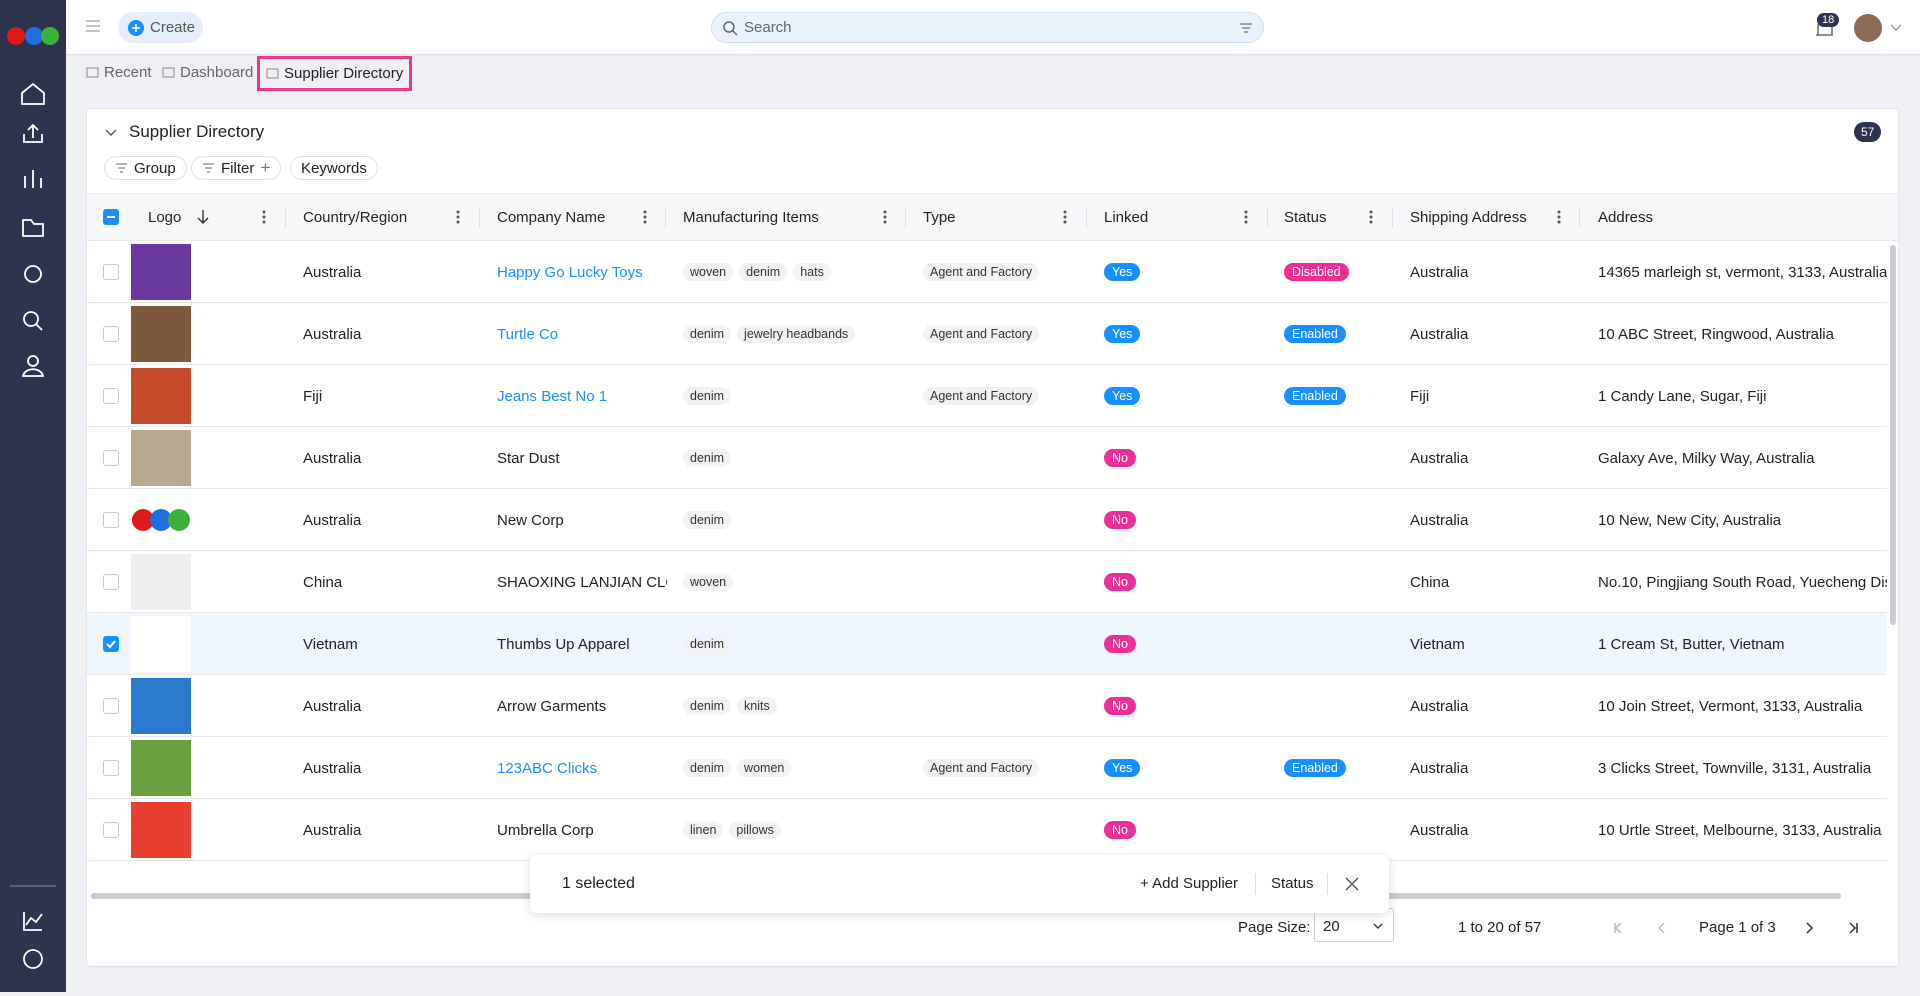 The image size is (1920, 996). What do you see at coordinates (793, 334) in the screenshot?
I see `items-cell: denim jewelry headbands` at bounding box center [793, 334].